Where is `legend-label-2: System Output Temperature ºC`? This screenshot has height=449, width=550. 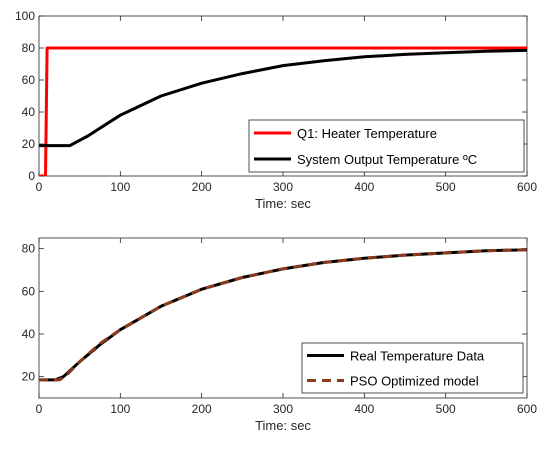
legend-label-2: System Output Temperature ºC is located at coordinates (387, 159).